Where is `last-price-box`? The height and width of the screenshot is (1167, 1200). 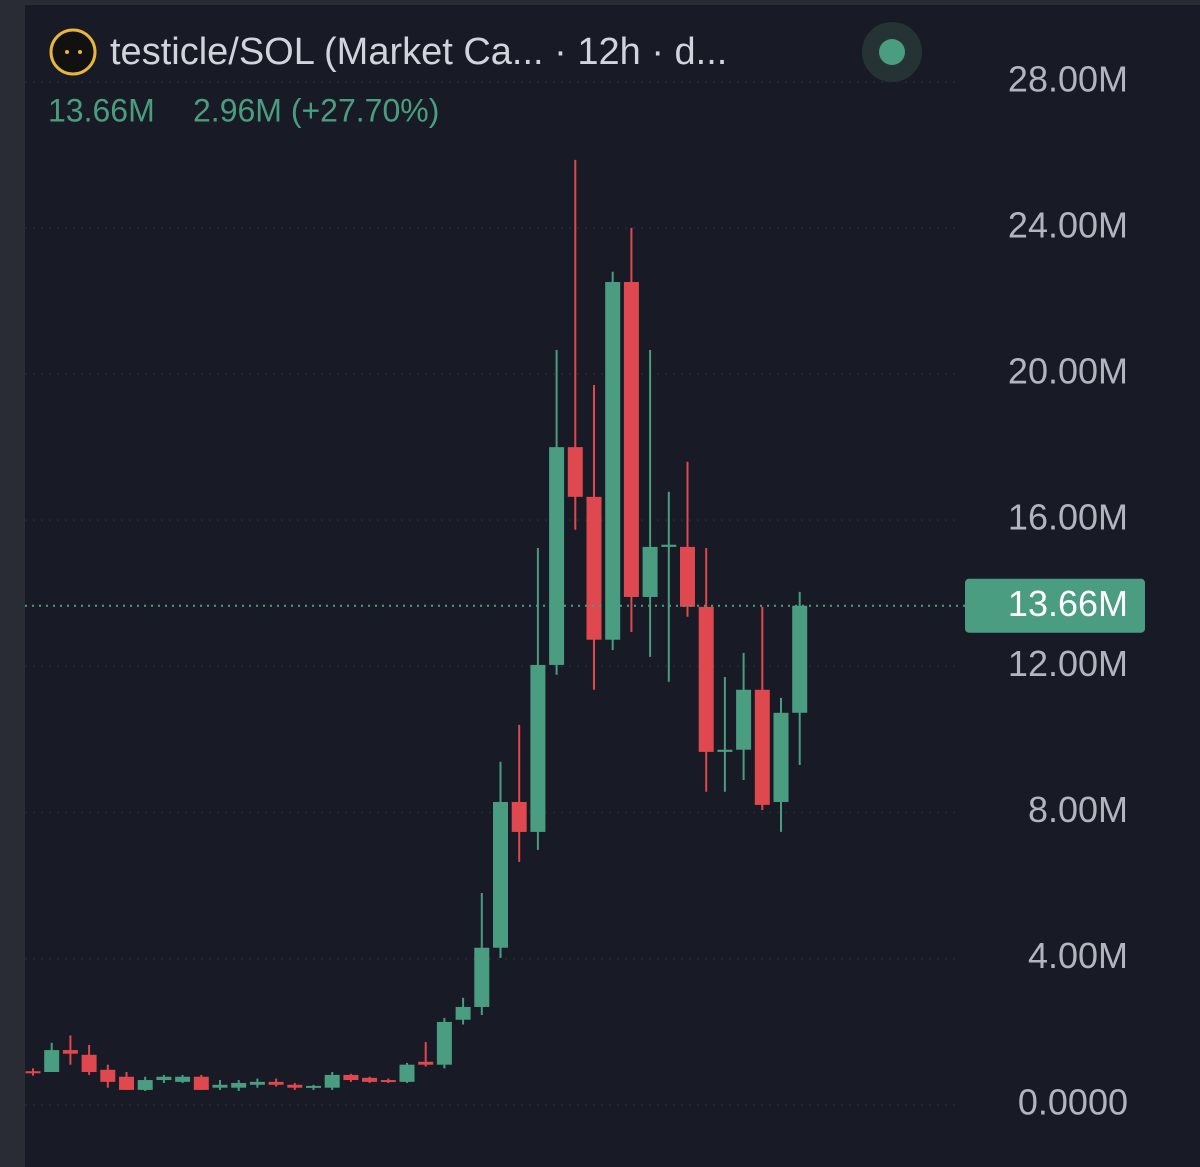 last-price-box is located at coordinates (1055, 605).